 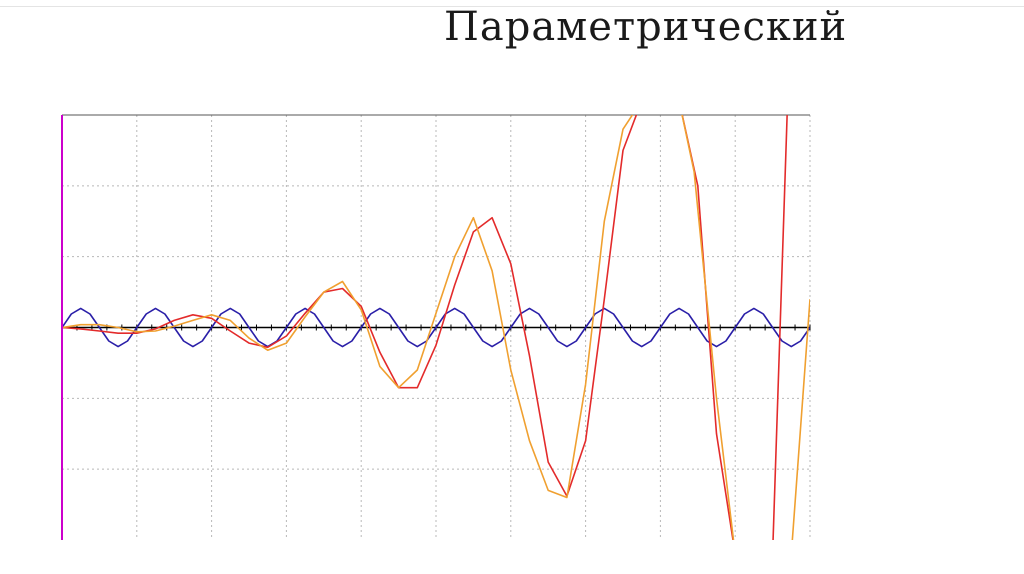 What do you see at coordinates (646, 27) in the screenshot?
I see `slide-title: Параметрический` at bounding box center [646, 27].